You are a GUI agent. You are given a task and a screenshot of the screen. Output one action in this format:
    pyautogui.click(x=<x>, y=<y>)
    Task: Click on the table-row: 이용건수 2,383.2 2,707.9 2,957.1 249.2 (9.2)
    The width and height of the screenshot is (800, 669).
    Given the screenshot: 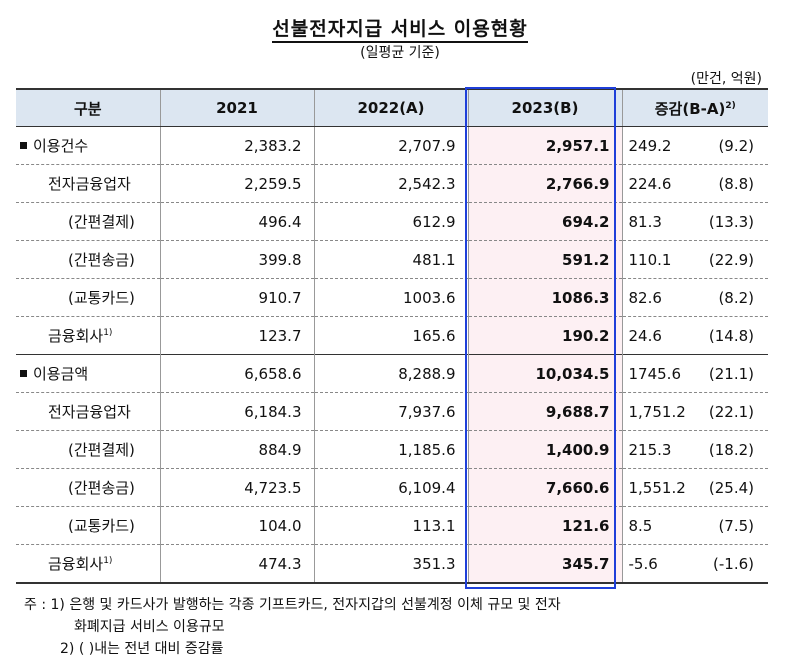 What is the action you would take?
    pyautogui.click(x=392, y=145)
    